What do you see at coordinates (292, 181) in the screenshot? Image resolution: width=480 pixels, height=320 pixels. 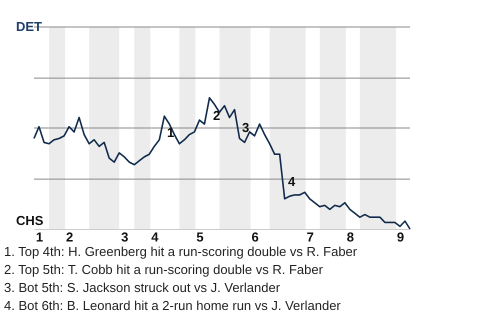 I see `annotation: 4` at bounding box center [292, 181].